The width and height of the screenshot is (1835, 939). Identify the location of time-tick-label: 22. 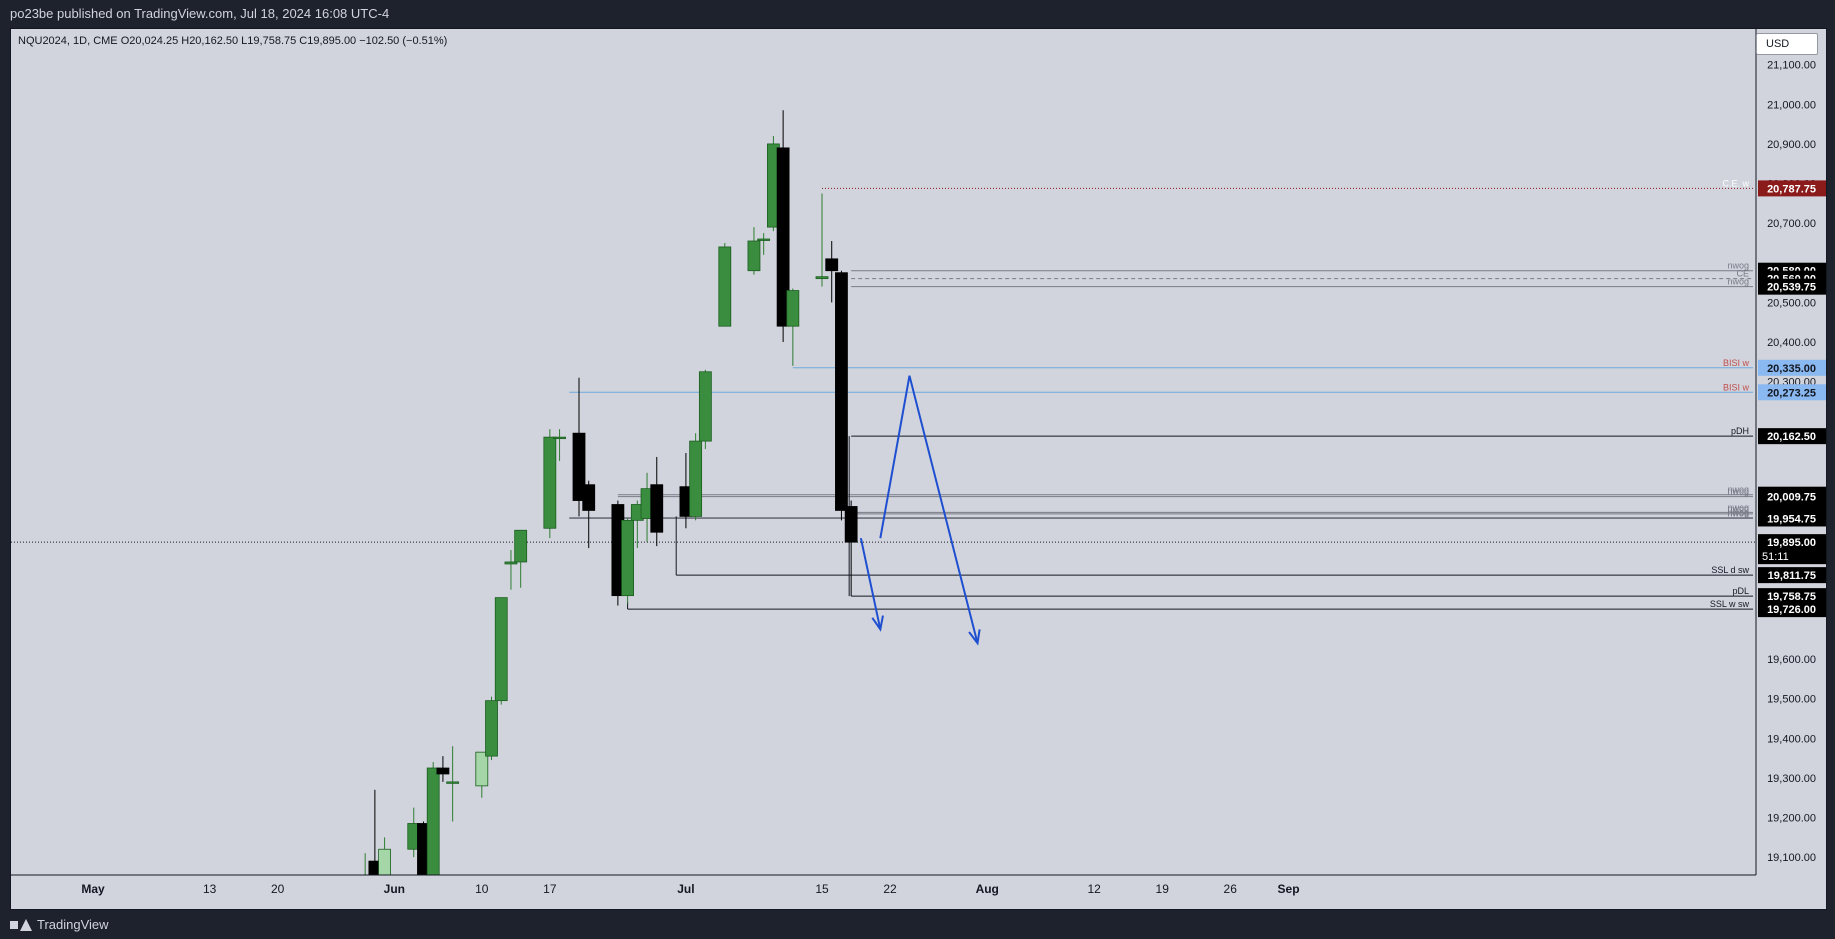
(890, 889).